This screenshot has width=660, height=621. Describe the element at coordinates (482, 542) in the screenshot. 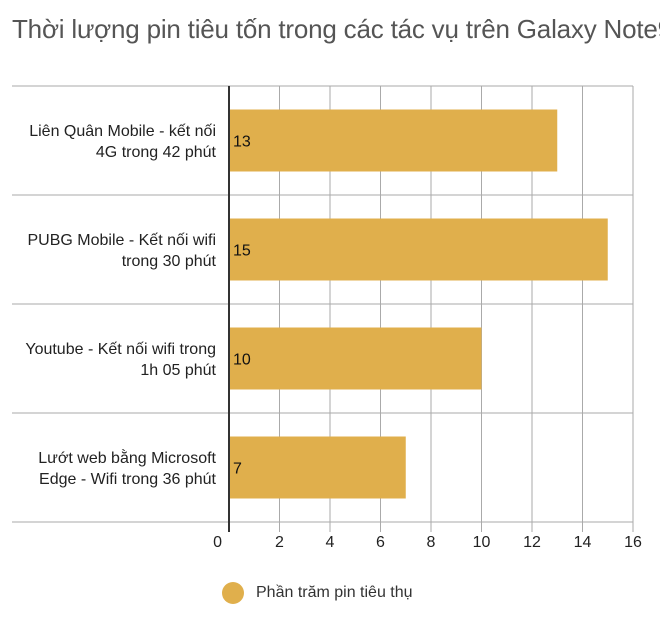

I see `tick-label-5: 10` at that location.